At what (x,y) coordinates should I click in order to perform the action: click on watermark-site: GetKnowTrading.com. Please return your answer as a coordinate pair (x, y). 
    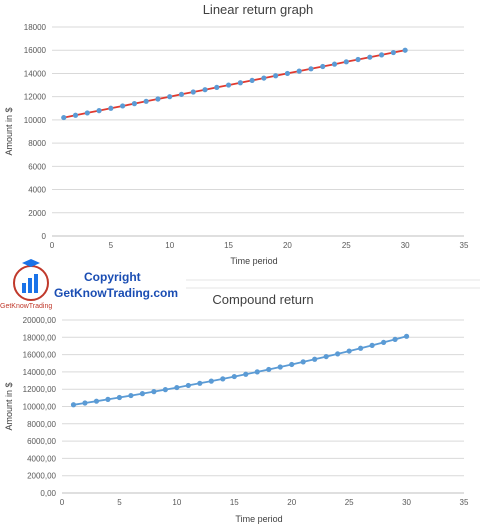
    Looking at the image, I should click on (116, 293).